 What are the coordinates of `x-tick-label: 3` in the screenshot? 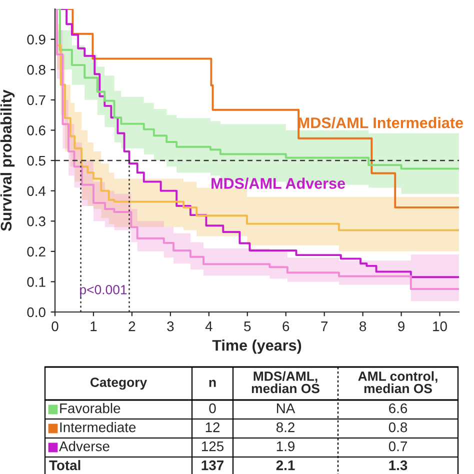 It's located at (170, 326).